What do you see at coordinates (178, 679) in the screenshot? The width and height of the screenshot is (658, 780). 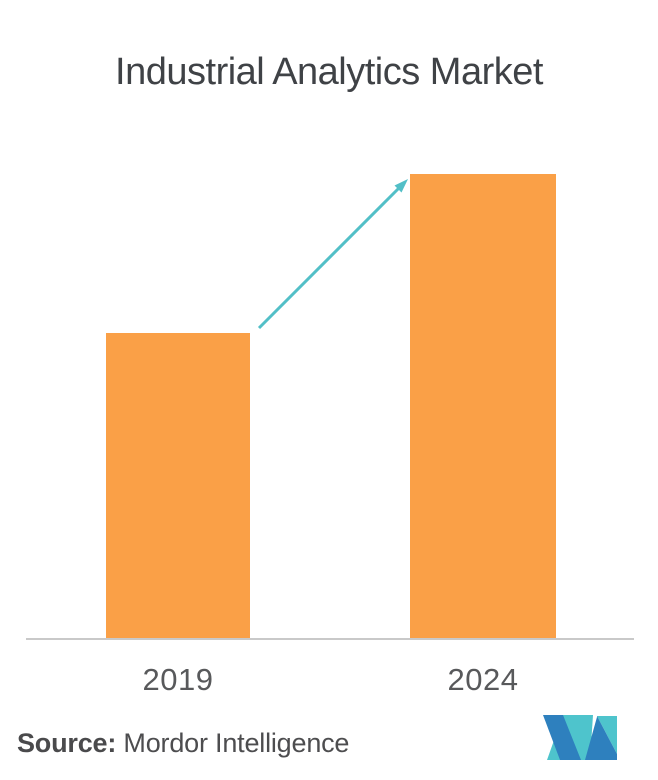 I see `x-tick-label-2019: 2019` at bounding box center [178, 679].